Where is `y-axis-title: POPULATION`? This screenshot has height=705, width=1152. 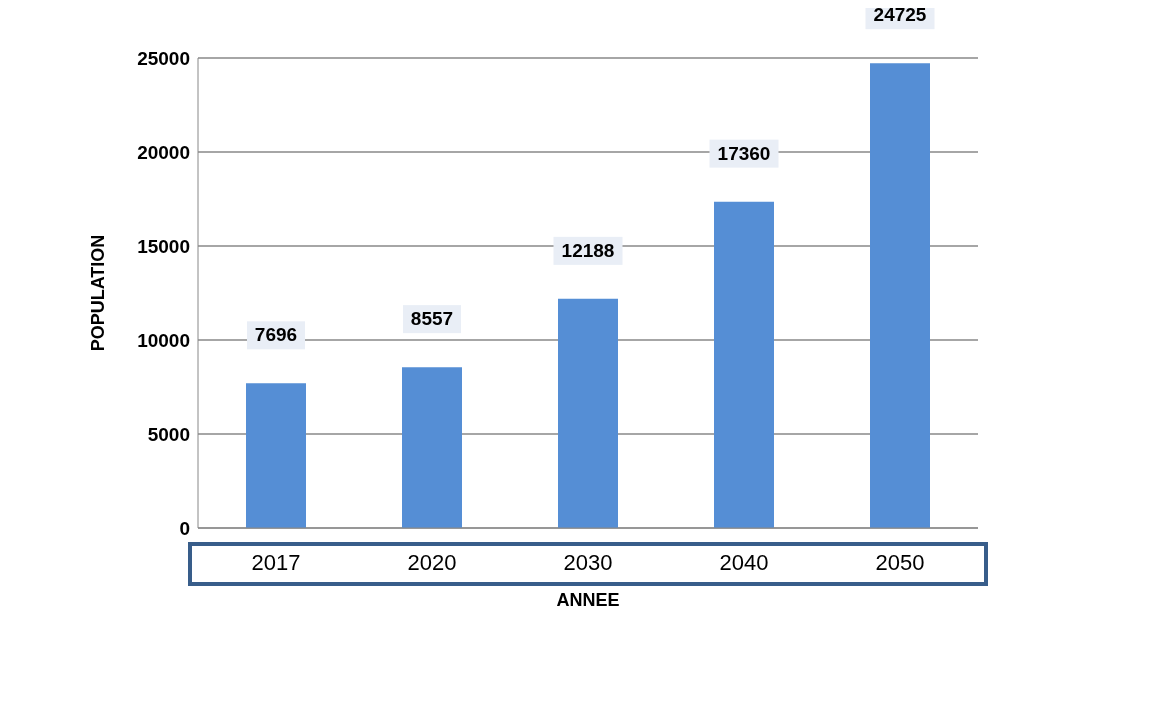
y-axis-title: POPULATION is located at coordinates (98, 293).